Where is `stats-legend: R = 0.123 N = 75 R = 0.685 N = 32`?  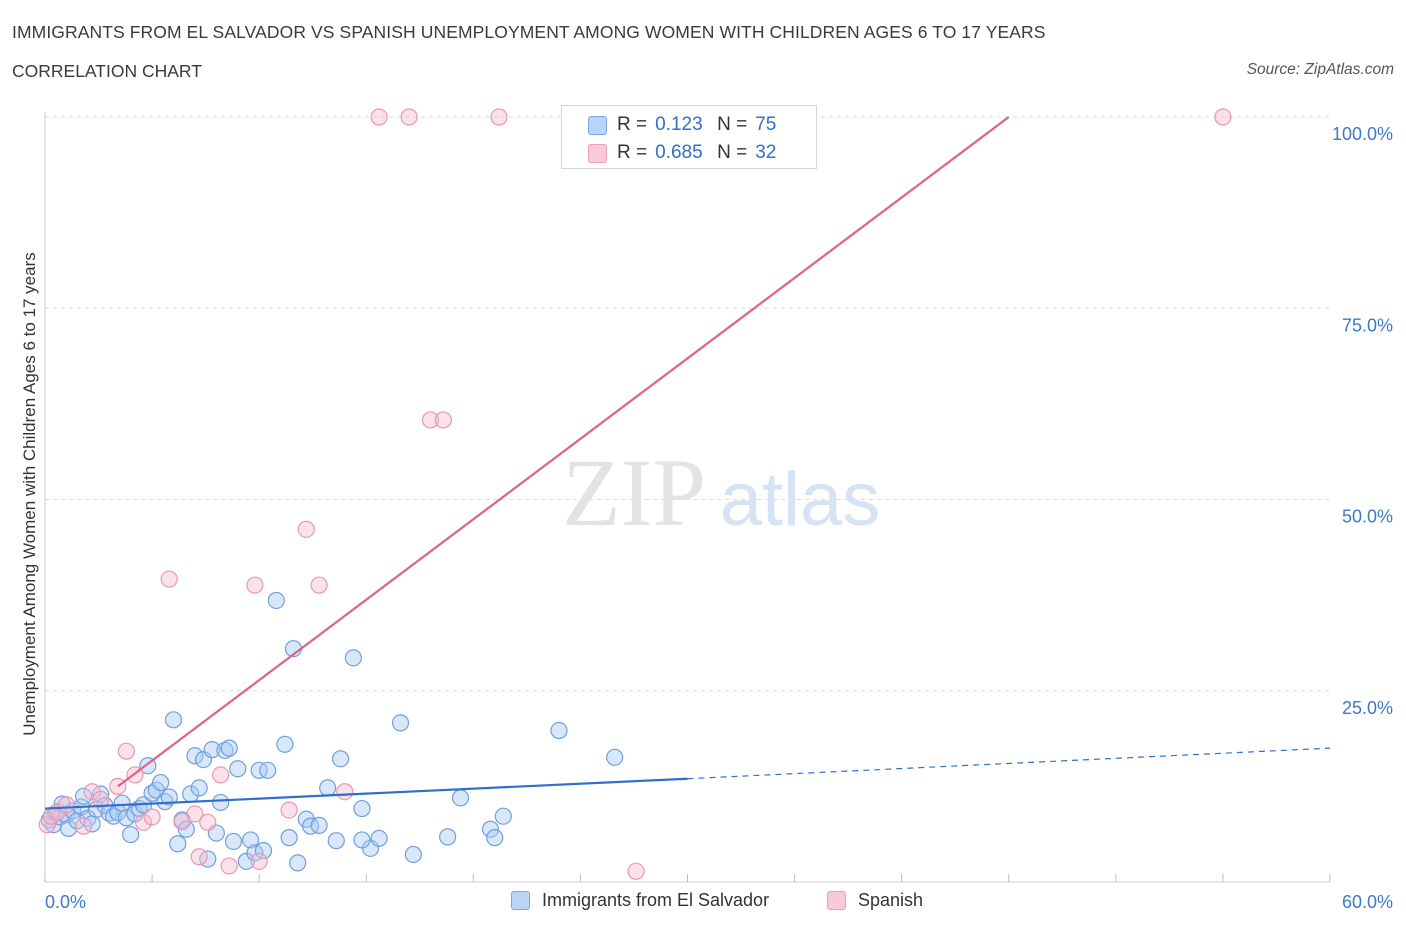 stats-legend: R = 0.123 N = 75 R = 0.685 N = 32 is located at coordinates (689, 137).